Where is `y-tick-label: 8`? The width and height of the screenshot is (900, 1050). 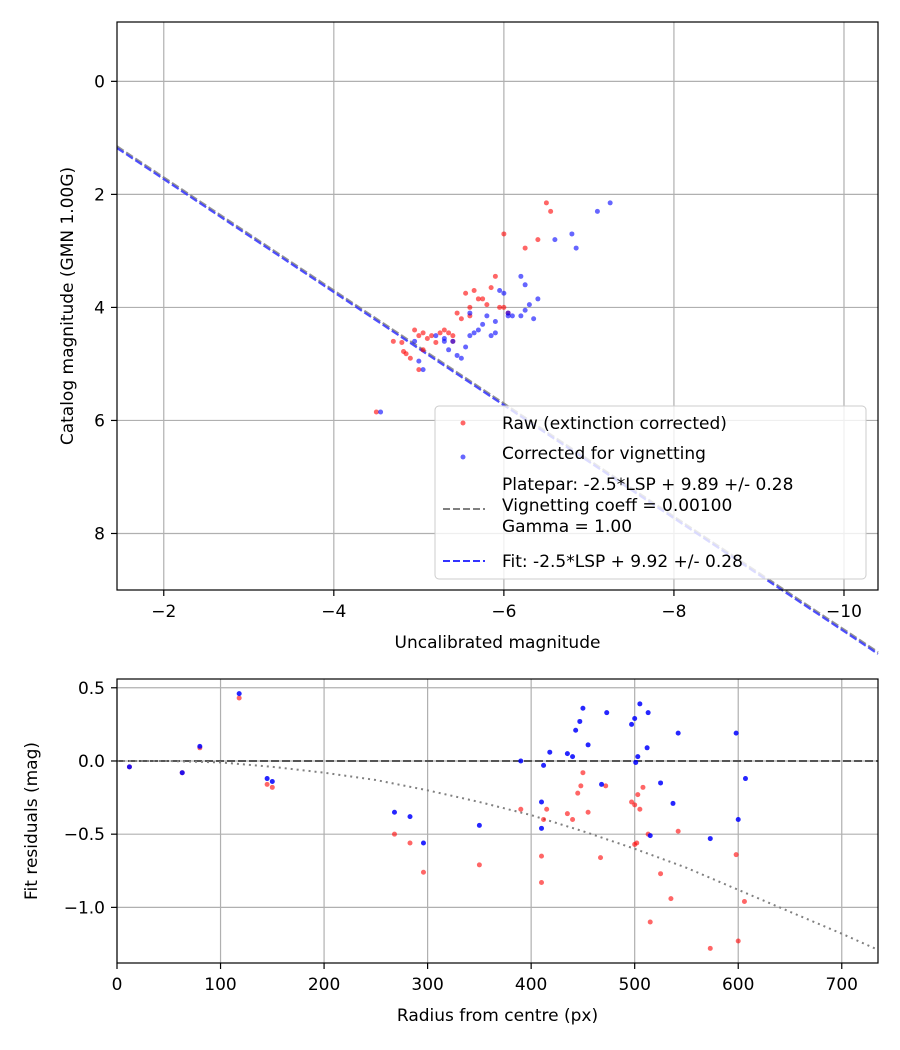
y-tick-label: 8 is located at coordinates (99, 534).